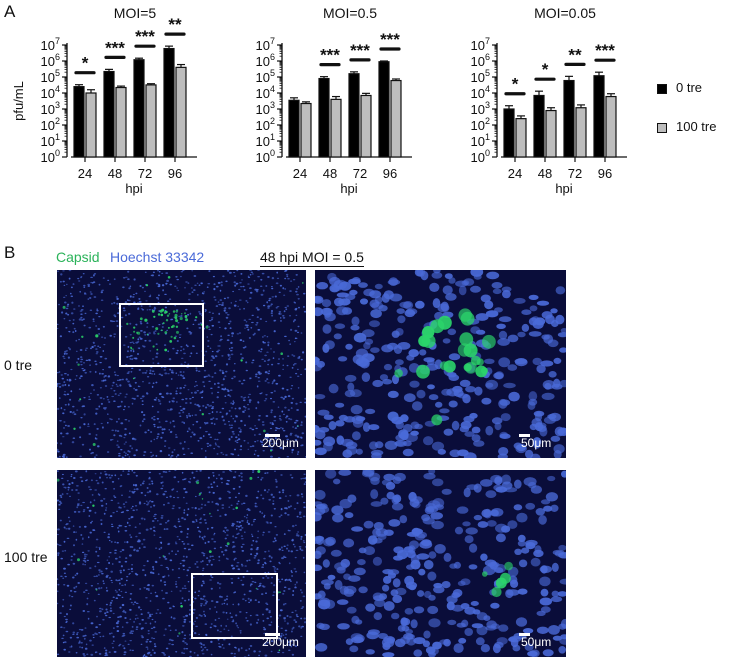 This screenshot has width=750, height=660. Describe the element at coordinates (662, 89) in the screenshot. I see `legend-swatch-0tre` at that location.